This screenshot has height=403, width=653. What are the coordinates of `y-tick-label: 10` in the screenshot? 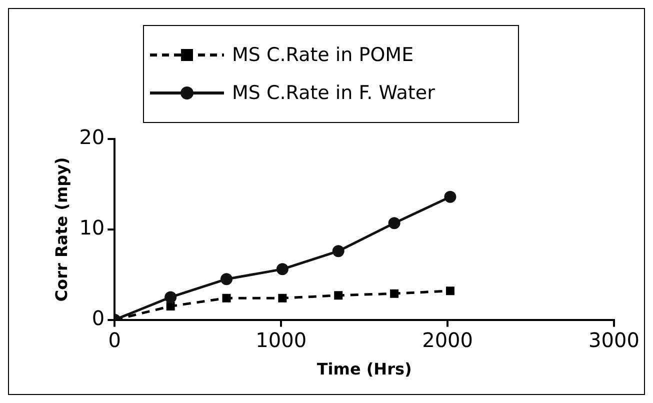 It's located at (92, 228).